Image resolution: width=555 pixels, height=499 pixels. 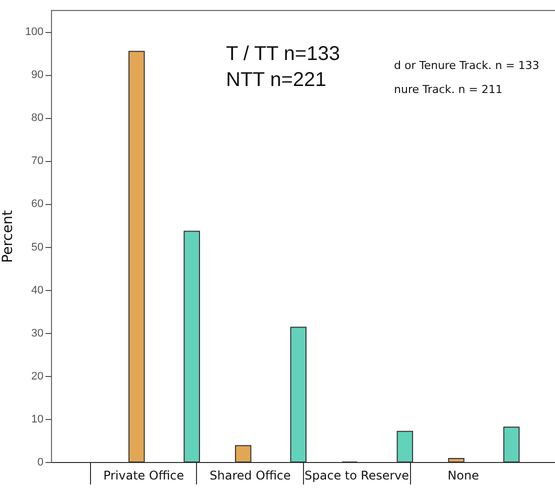 I want to click on annotation: NTT n=221, so click(x=276, y=80).